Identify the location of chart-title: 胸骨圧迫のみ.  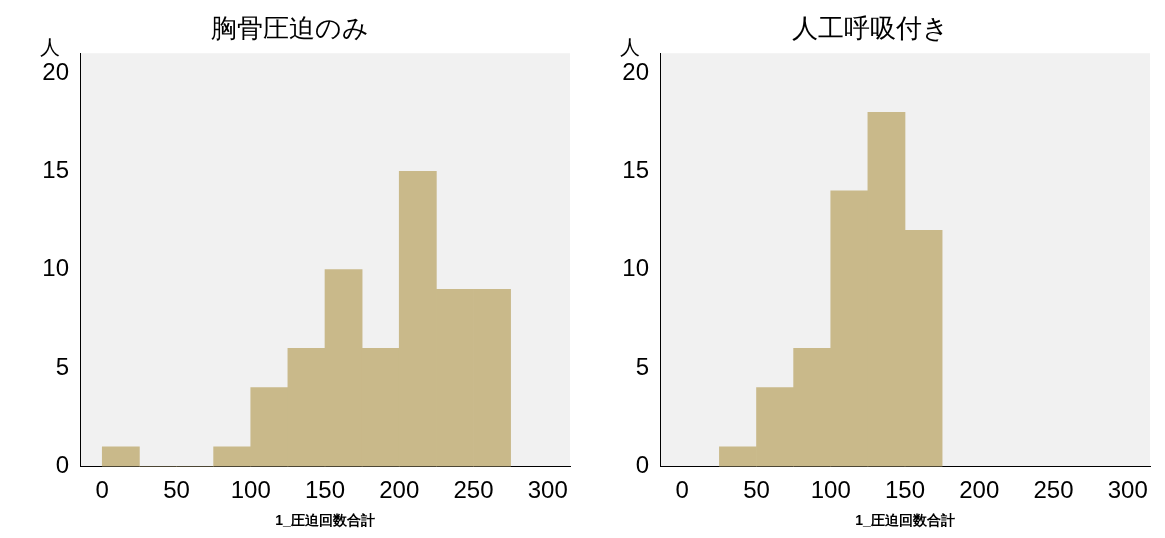
(290, 27).